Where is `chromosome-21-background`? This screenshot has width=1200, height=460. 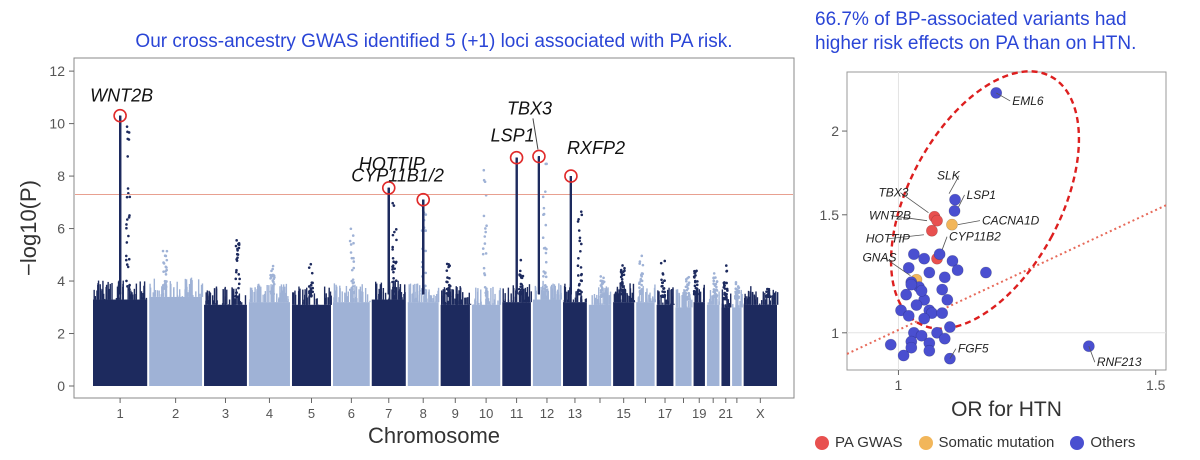 chromosome-21-background is located at coordinates (724, 306).